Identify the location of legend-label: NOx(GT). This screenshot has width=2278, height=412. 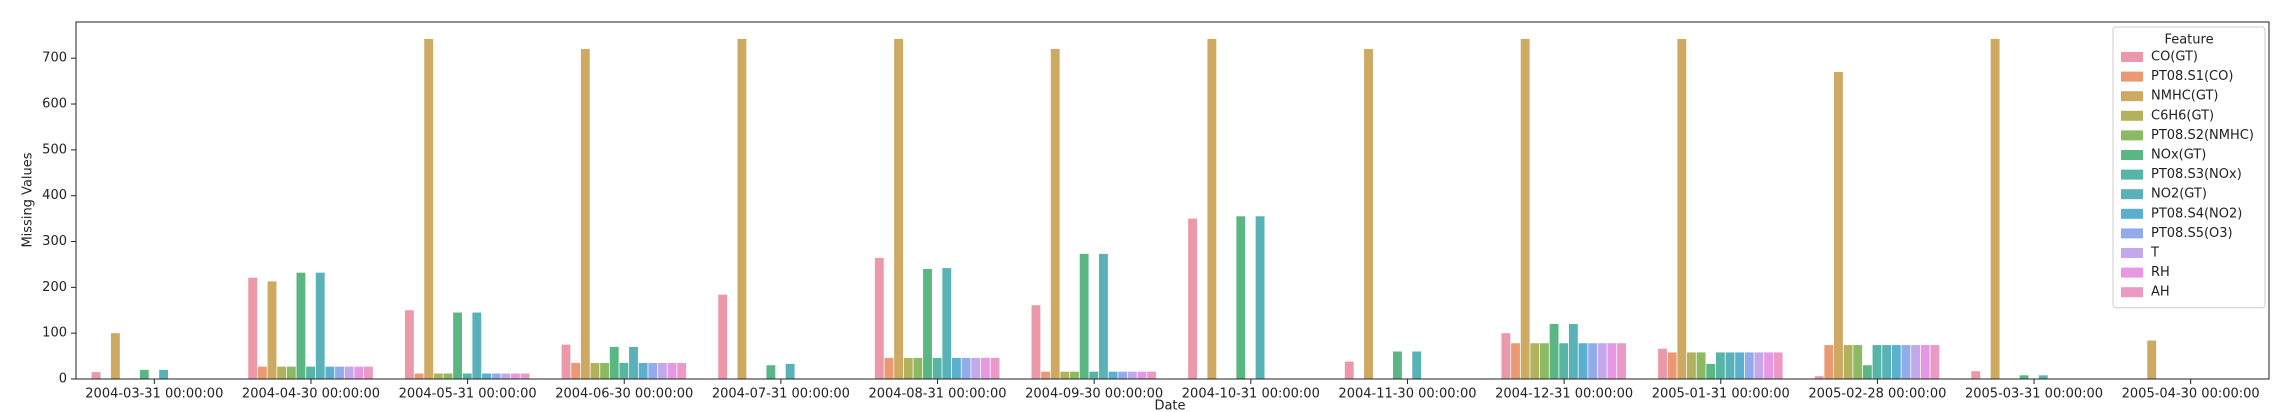
(2178, 155).